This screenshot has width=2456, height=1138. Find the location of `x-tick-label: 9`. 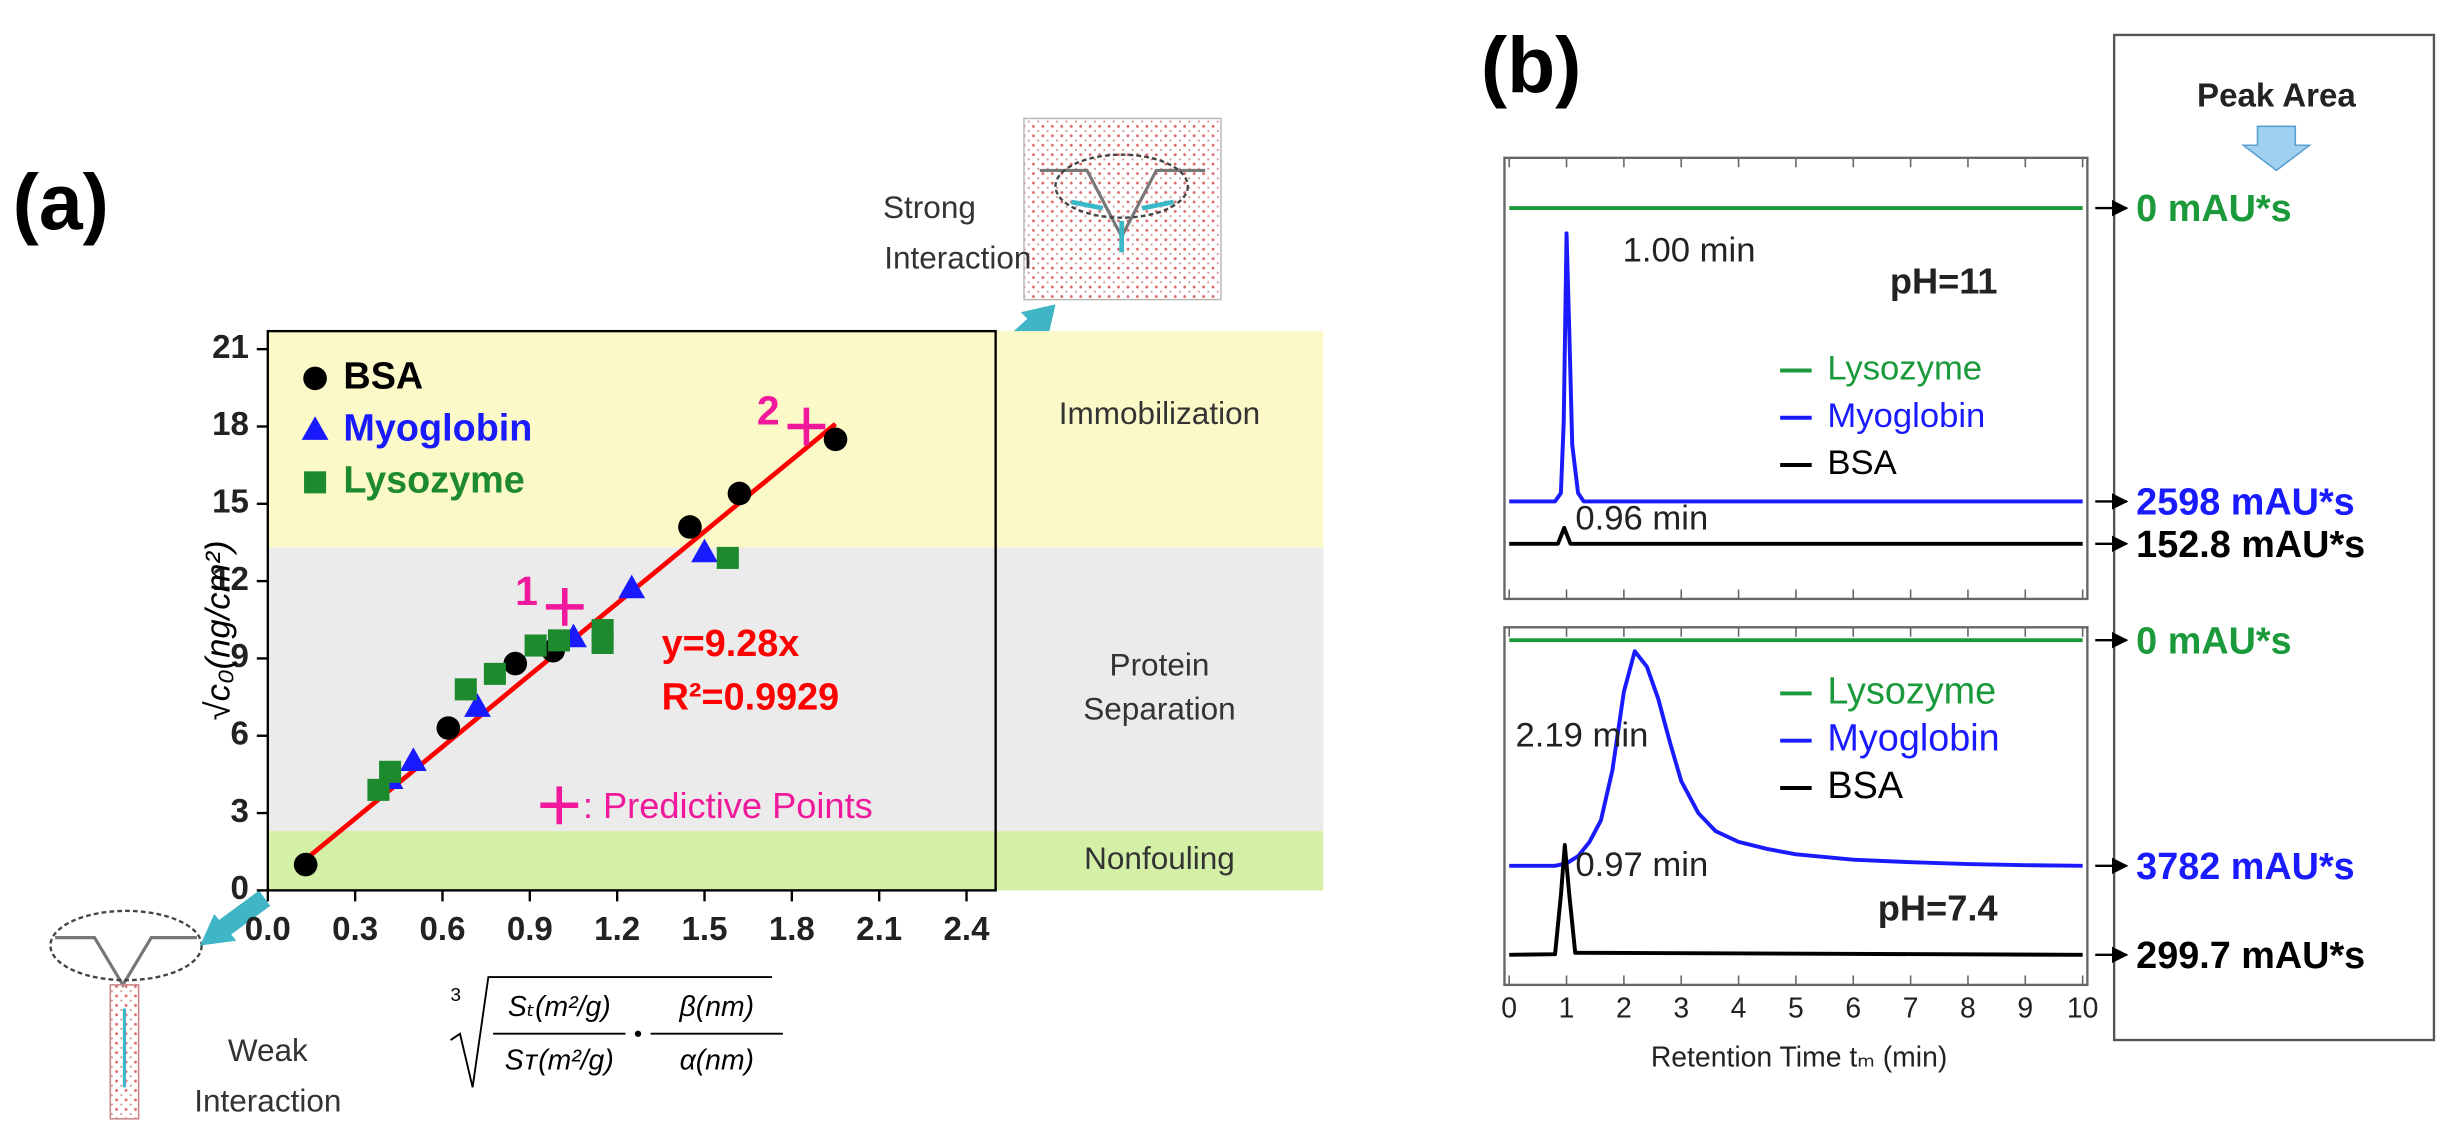

x-tick-label: 9 is located at coordinates (2025, 1009).